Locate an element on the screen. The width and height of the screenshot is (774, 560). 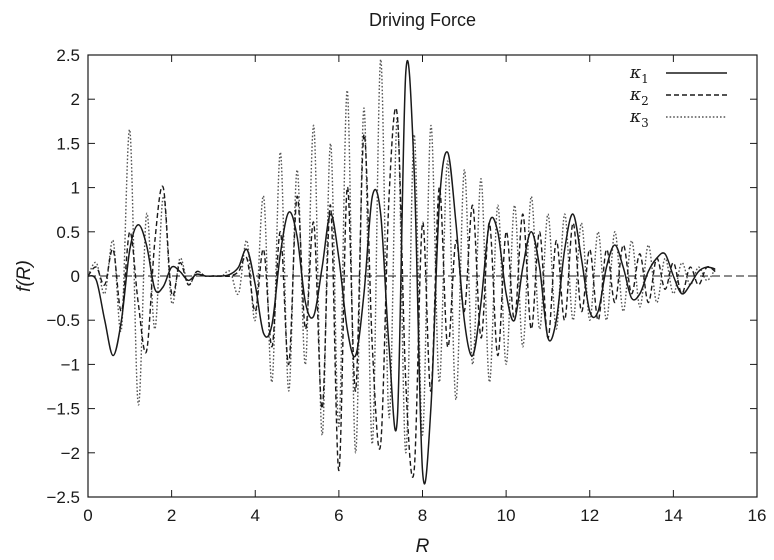
legend-entry-label-3: κ3 is located at coordinates (639, 118).